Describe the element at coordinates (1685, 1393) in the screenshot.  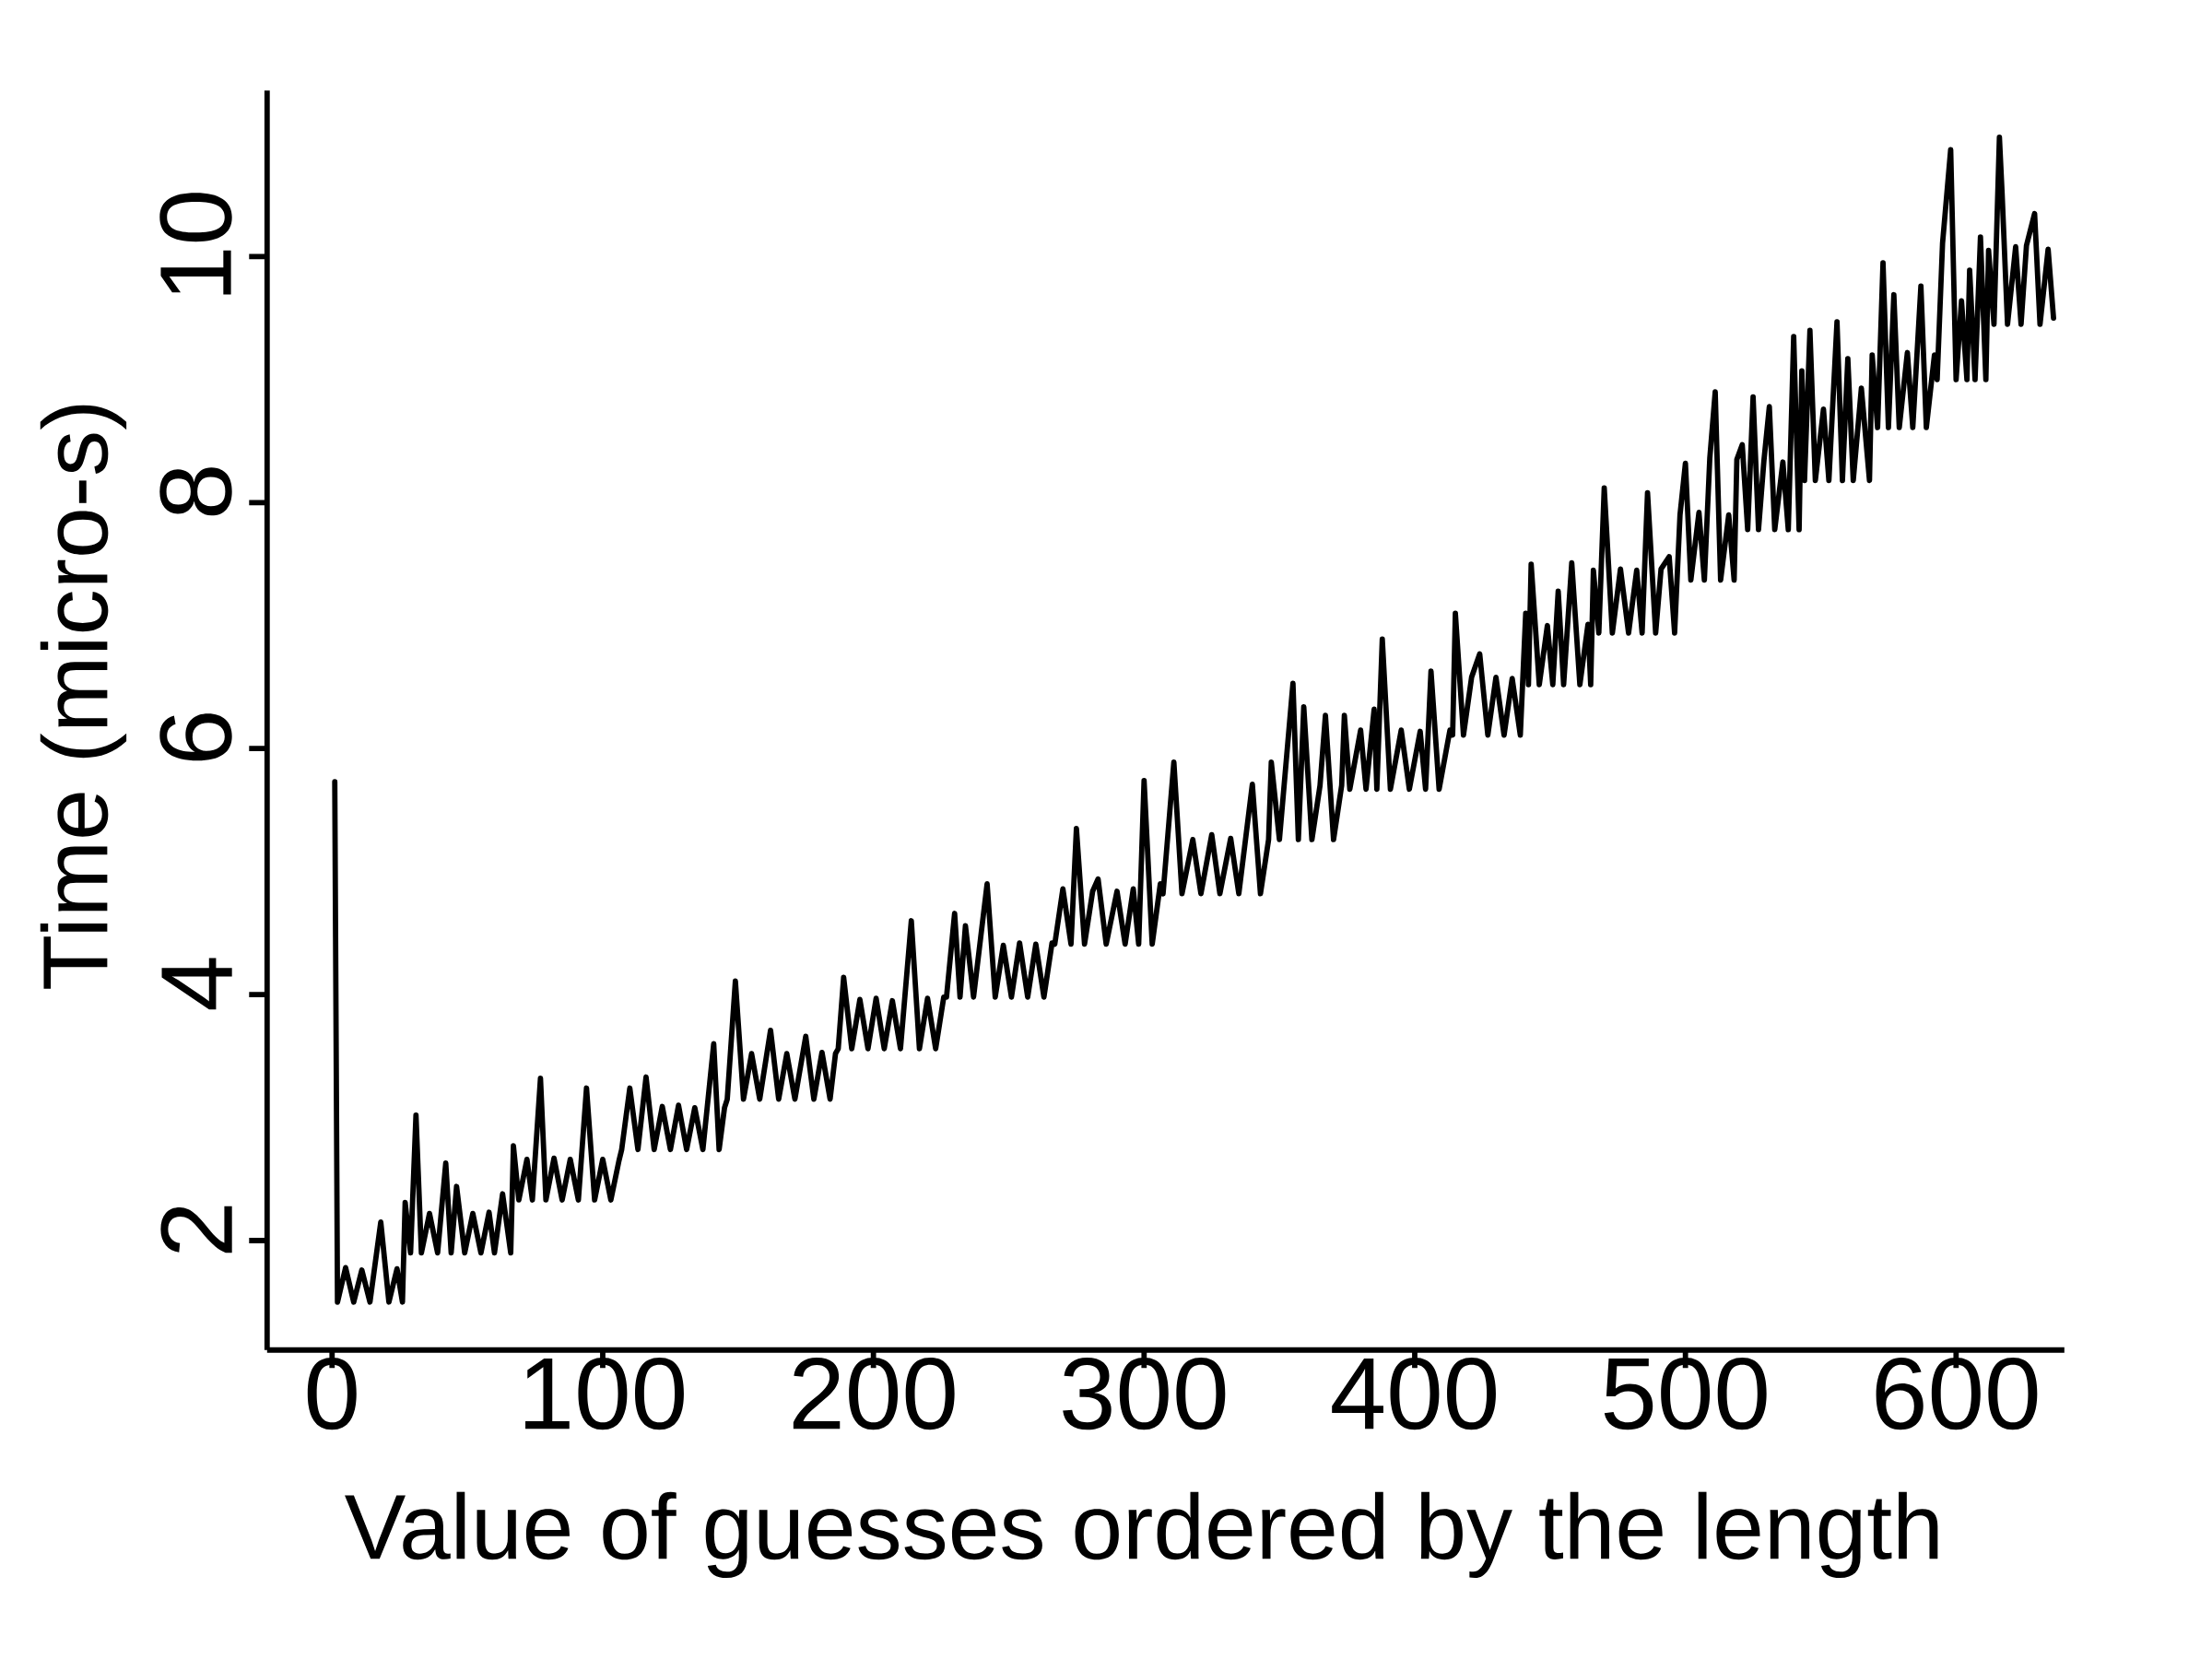
I see `x-tick-label: 500` at that location.